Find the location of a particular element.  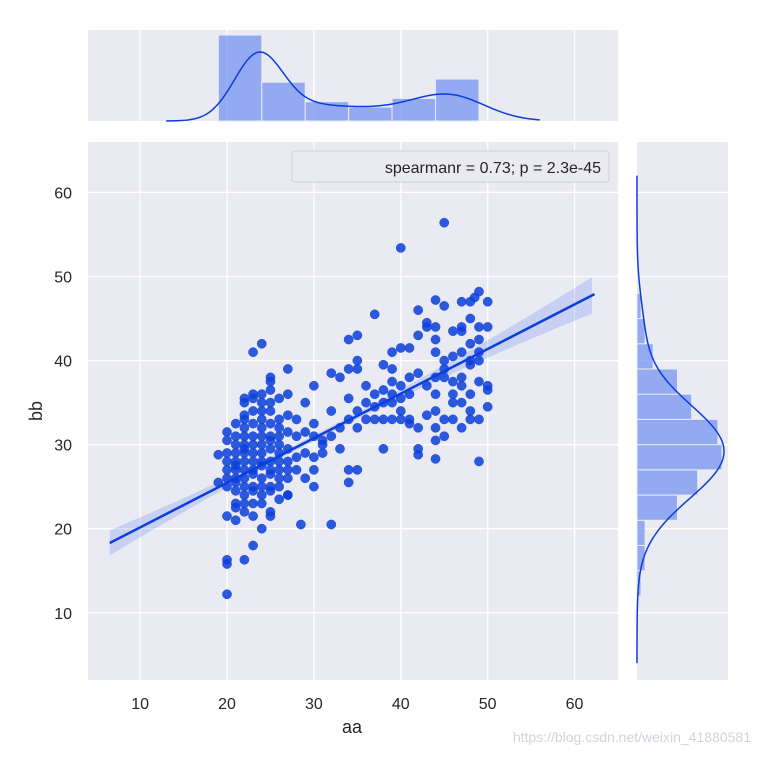

y-tick-label: 20 is located at coordinates (63, 530).